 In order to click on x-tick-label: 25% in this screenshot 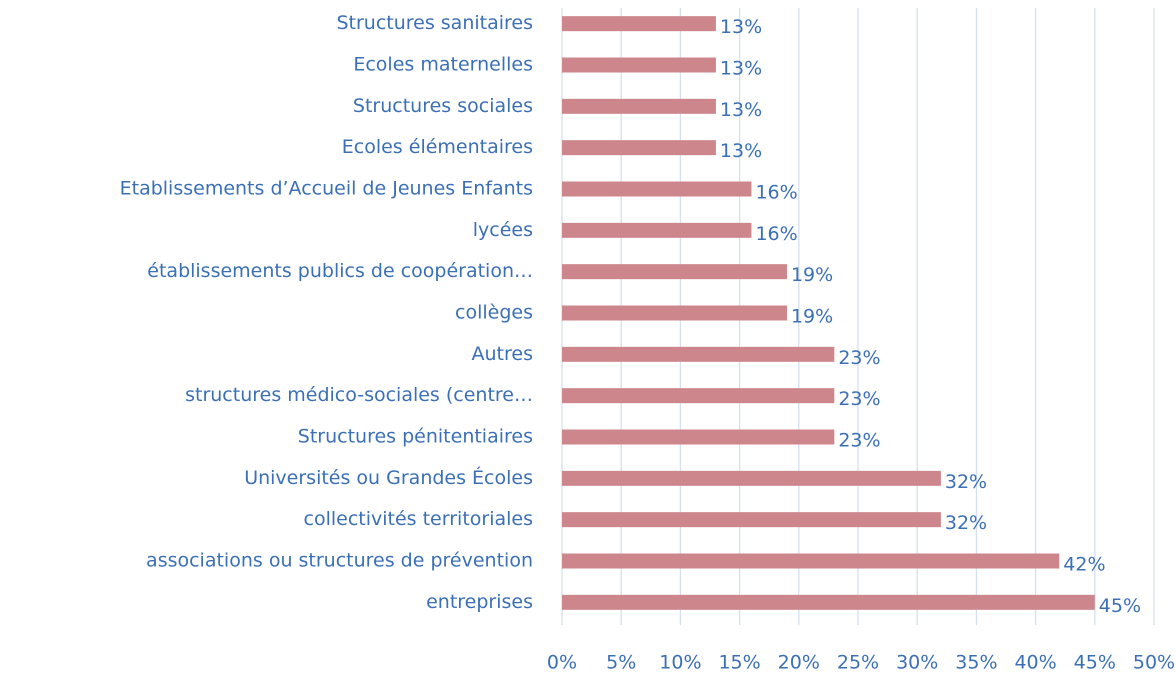, I will do `click(858, 663)`.